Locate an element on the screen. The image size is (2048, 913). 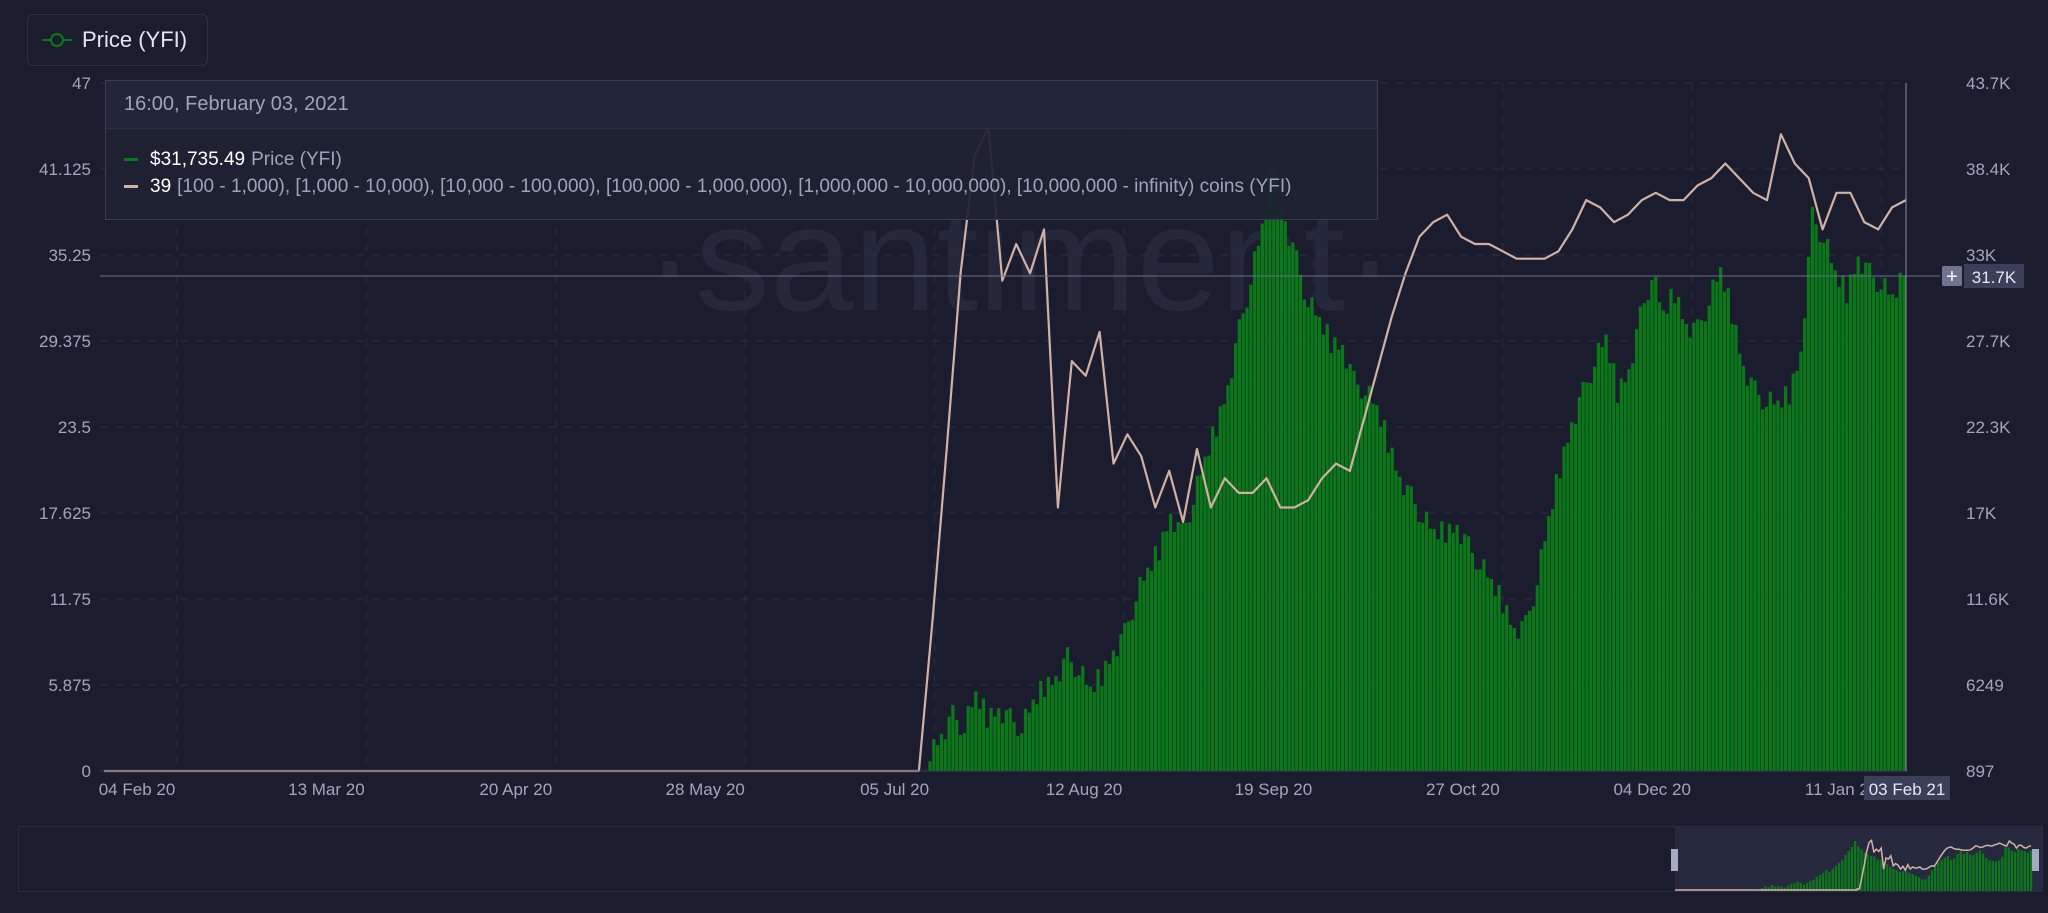
legend-price-yfi: Price (YFI) is located at coordinates (118, 40).